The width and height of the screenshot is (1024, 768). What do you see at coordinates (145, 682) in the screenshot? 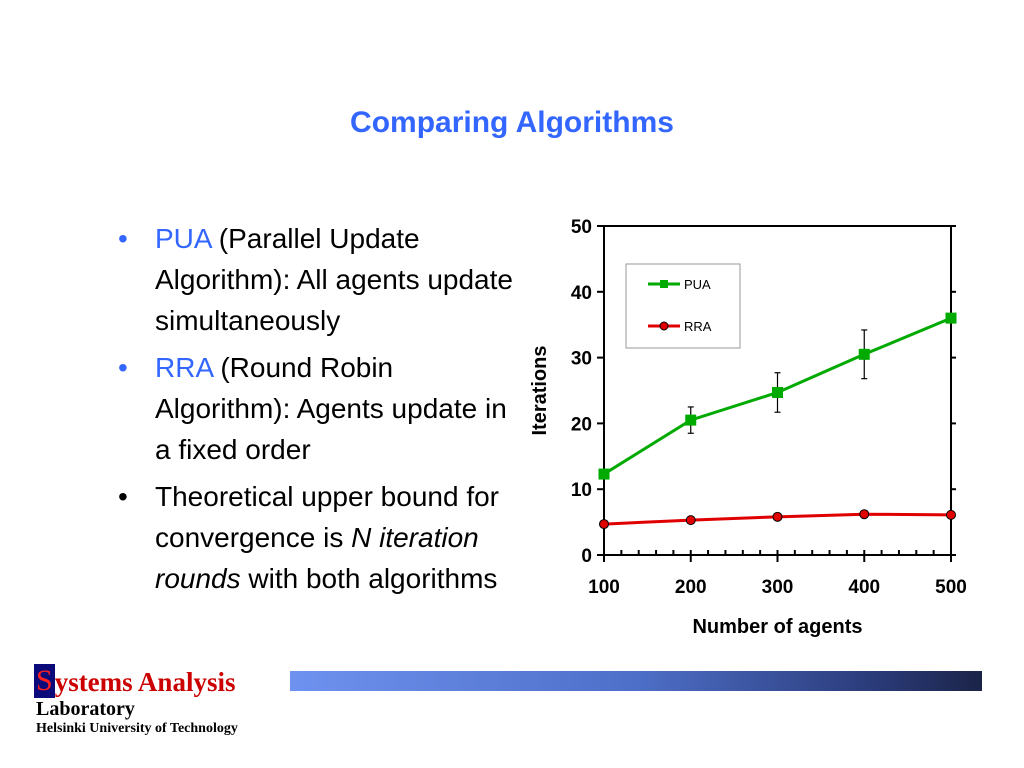
I see `logo-name: ystems Analysis` at bounding box center [145, 682].